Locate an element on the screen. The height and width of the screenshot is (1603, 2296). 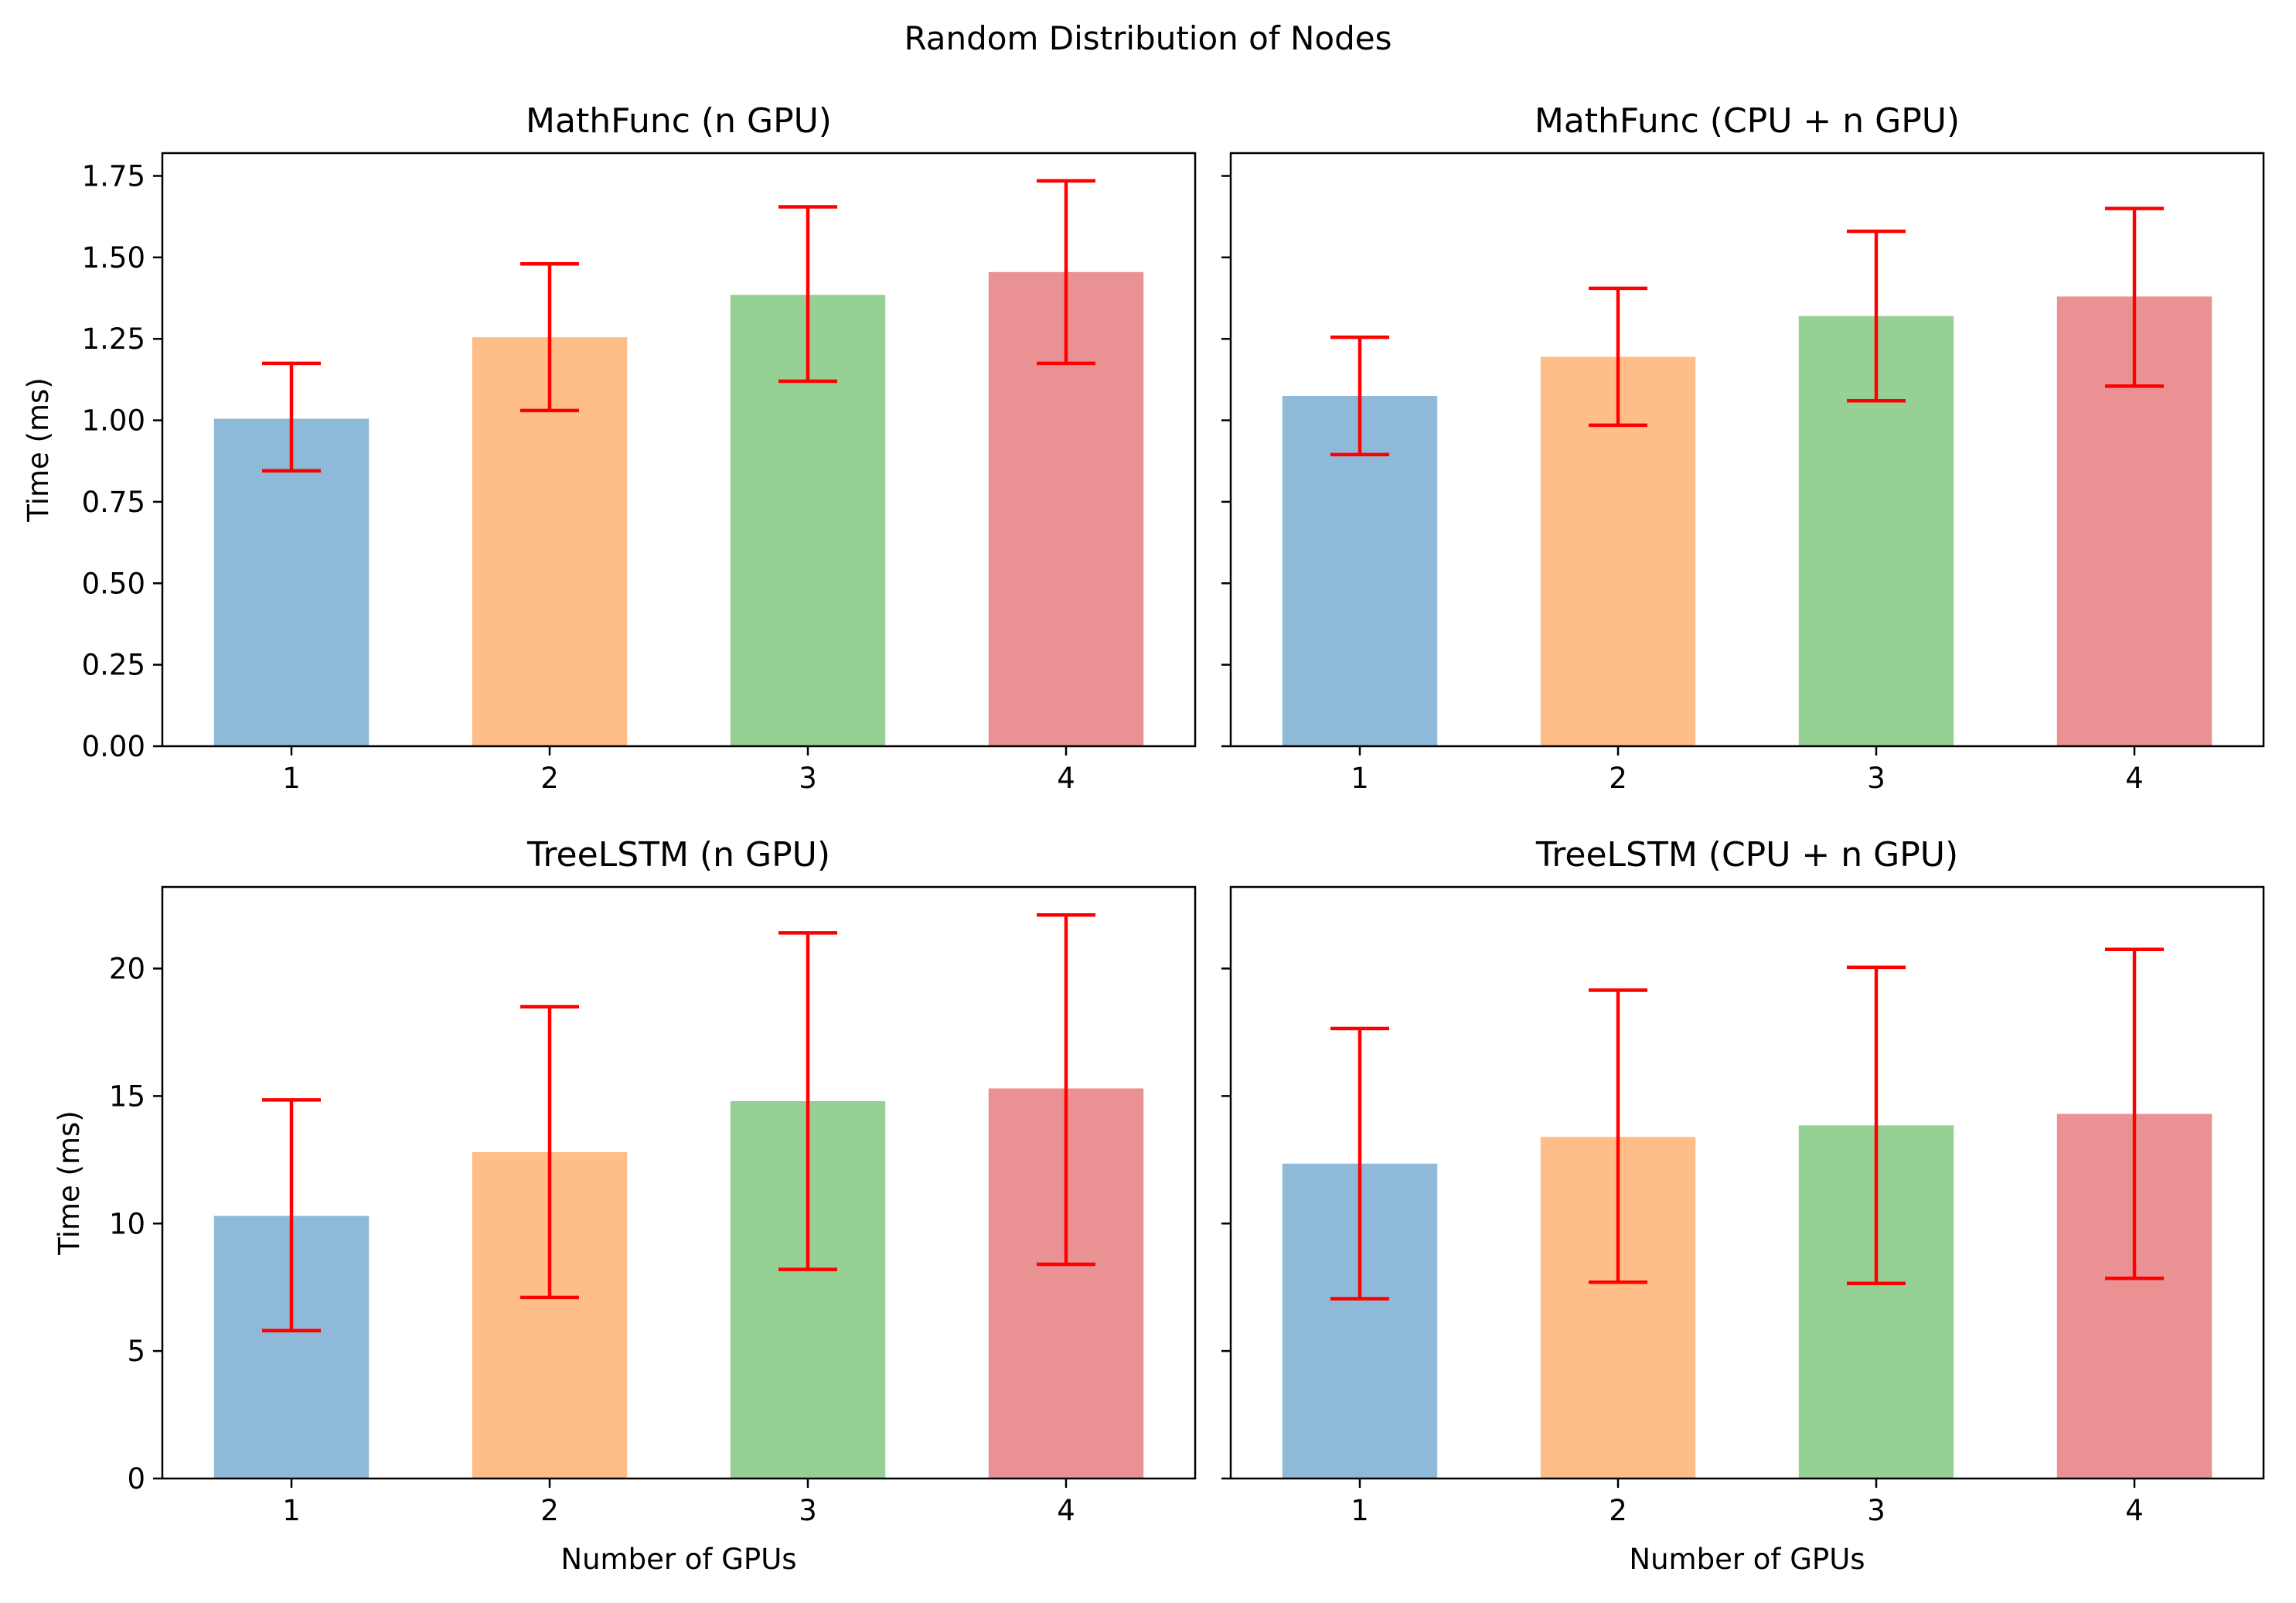
treelstm-gpu-xtick-label: 4 is located at coordinates (1066, 1510).